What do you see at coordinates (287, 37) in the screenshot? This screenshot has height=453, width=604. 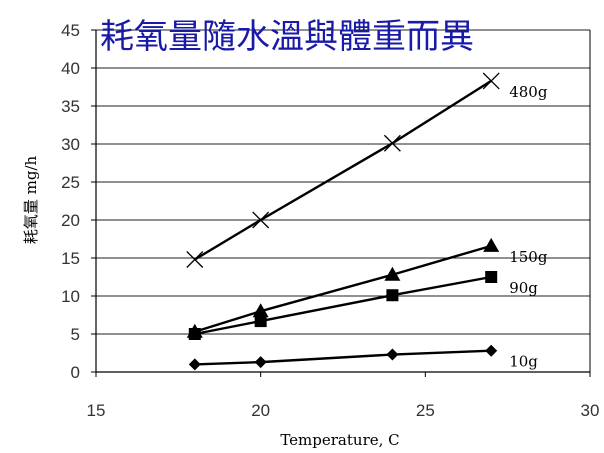 I see `chart-title: 耗氧量隨水溫與體重而異` at bounding box center [287, 37].